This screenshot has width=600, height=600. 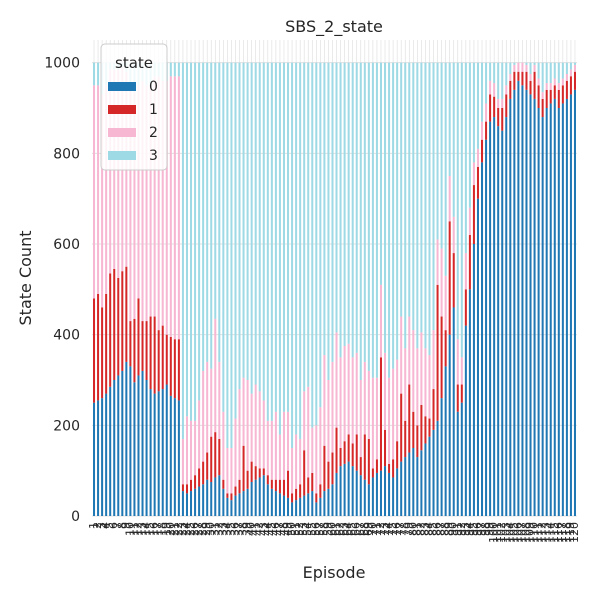 What do you see at coordinates (214, 529) in the screenshot?
I see `x-tick-label: 31` at bounding box center [214, 529].